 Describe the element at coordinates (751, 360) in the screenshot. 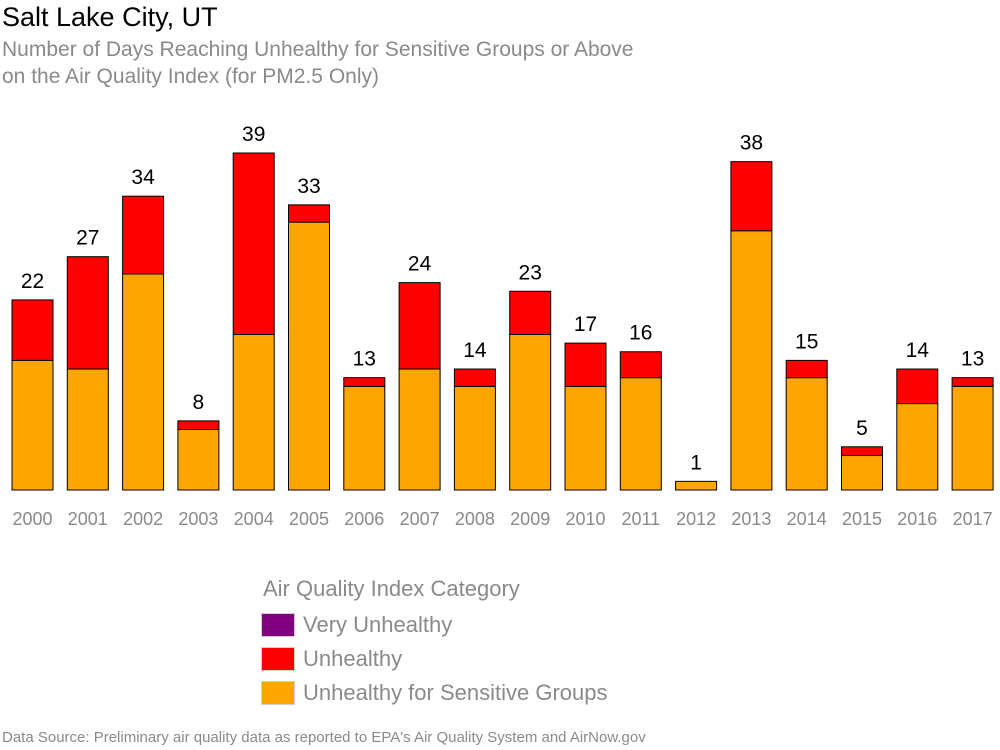

I see `bar-segment-2013-unhealthy-for-sensitive-groups` at that location.